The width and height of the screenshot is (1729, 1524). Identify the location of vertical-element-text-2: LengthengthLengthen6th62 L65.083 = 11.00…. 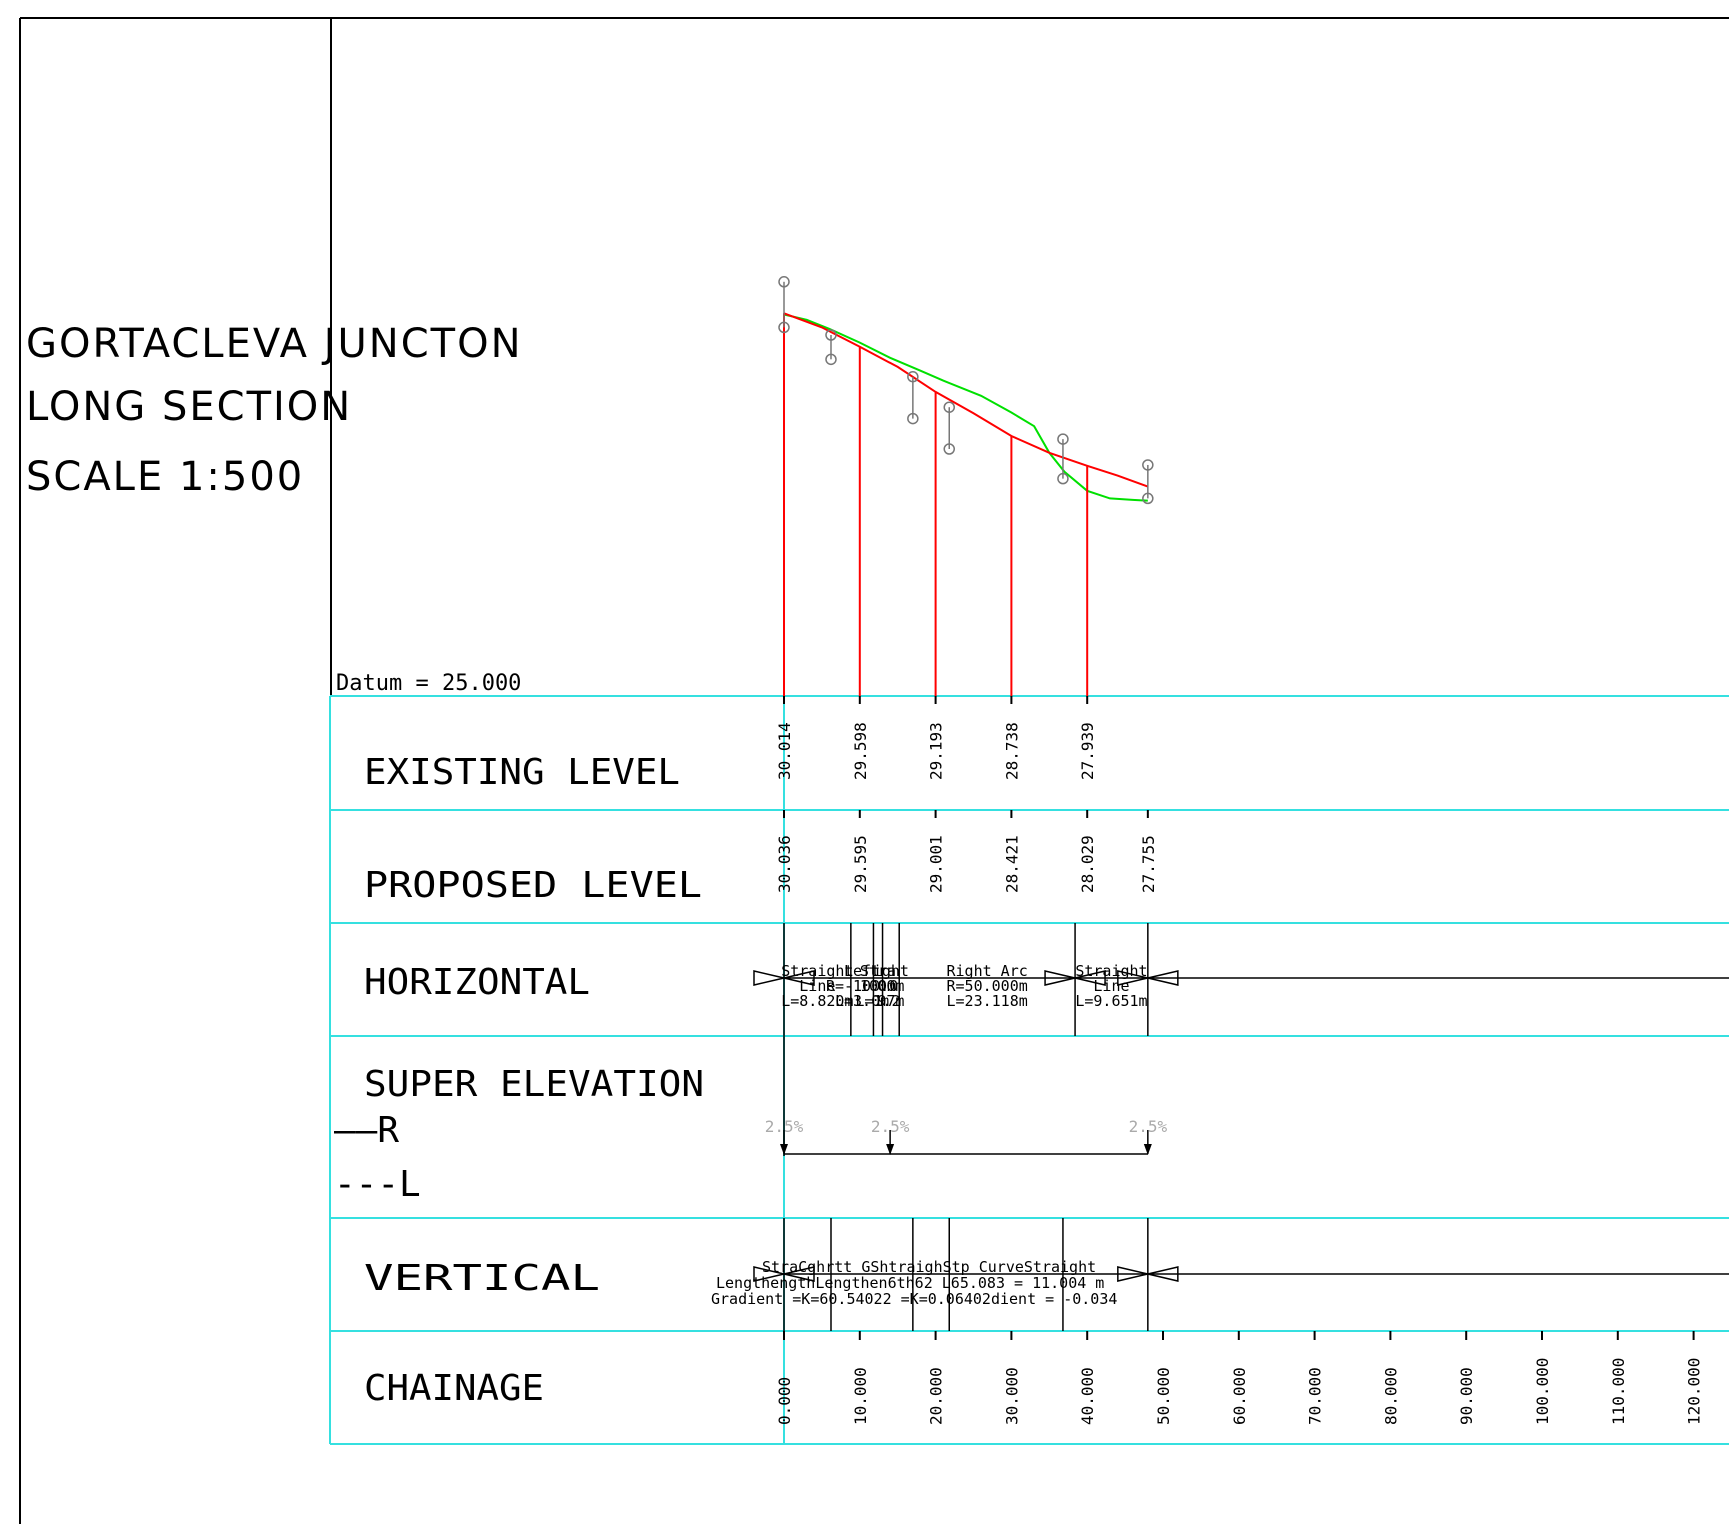
(910, 1283).